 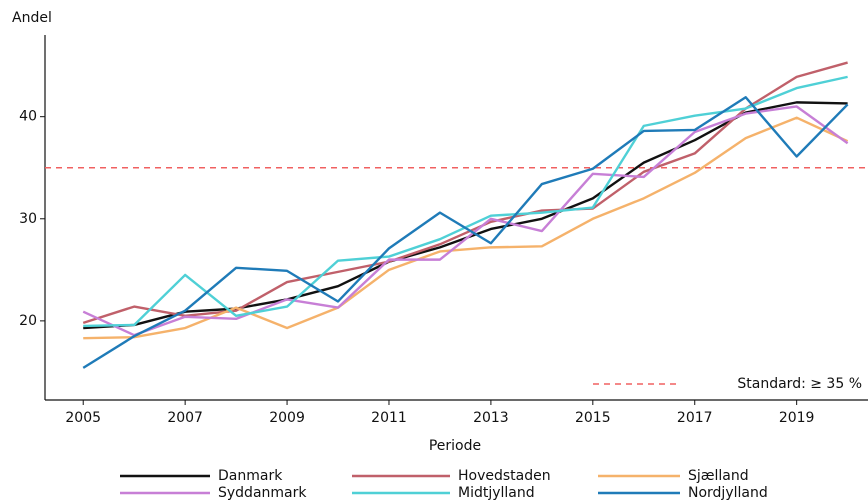 I want to click on x-tick-label: 2017, so click(x=695, y=418).